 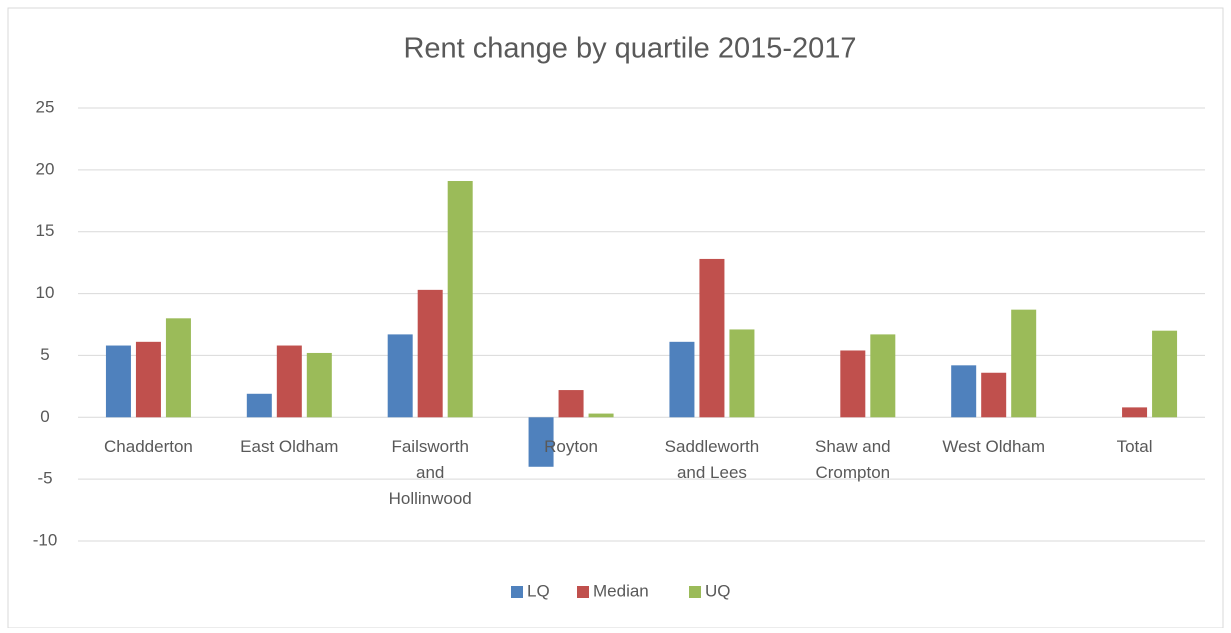 What do you see at coordinates (44, 416) in the screenshot?
I see `y-tick-label: 0` at bounding box center [44, 416].